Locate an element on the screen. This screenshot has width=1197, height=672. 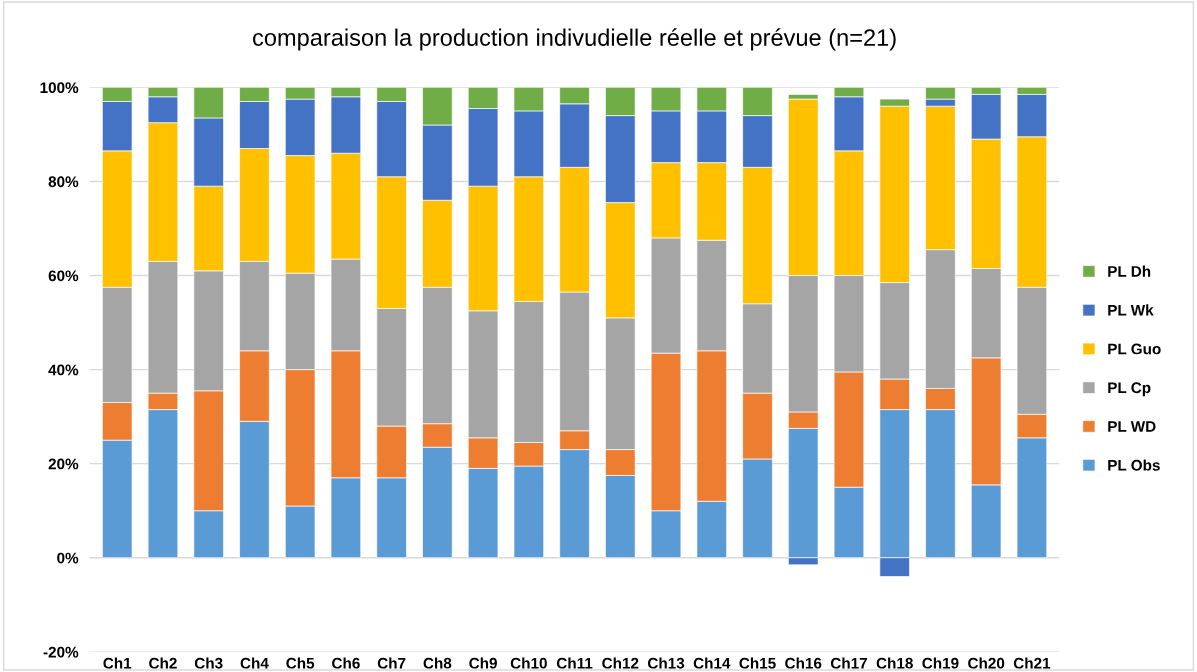
legend-label: PL Cp is located at coordinates (1129, 389).